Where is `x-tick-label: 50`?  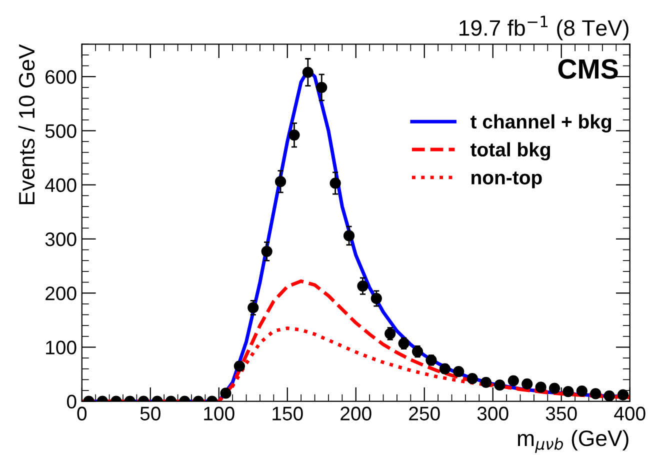 x-tick-label: 50 is located at coordinates (150, 413).